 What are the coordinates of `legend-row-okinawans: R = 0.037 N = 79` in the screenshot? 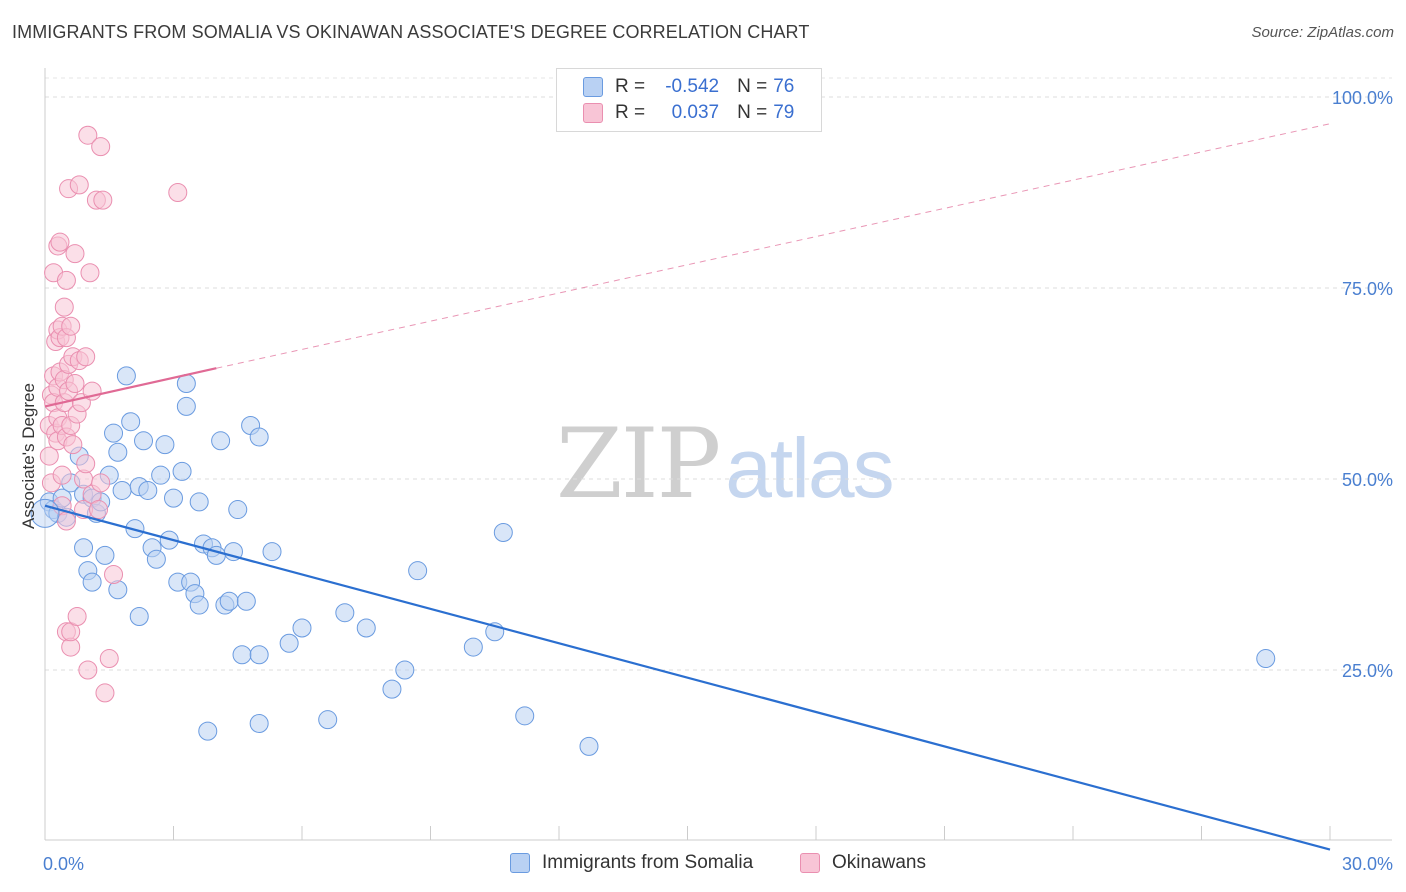 It's located at (688, 113).